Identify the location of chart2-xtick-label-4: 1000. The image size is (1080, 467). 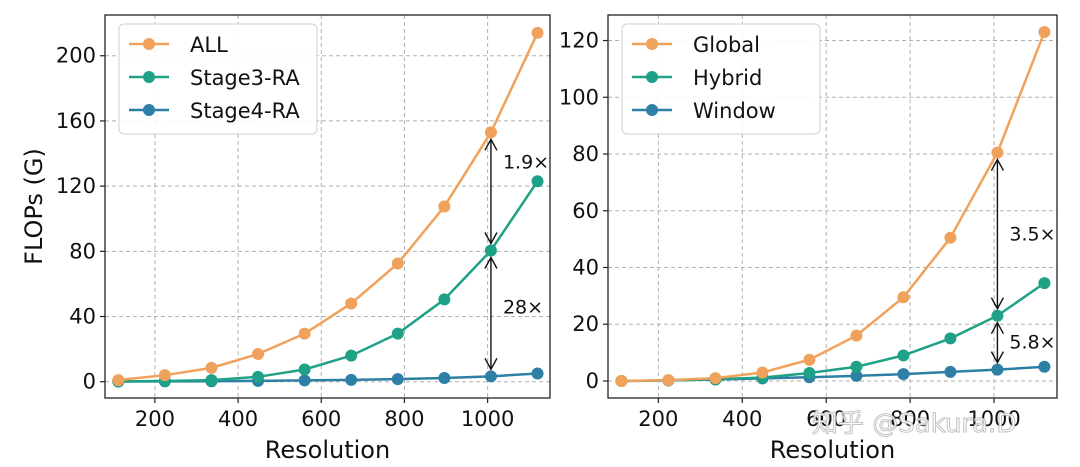
(993, 419).